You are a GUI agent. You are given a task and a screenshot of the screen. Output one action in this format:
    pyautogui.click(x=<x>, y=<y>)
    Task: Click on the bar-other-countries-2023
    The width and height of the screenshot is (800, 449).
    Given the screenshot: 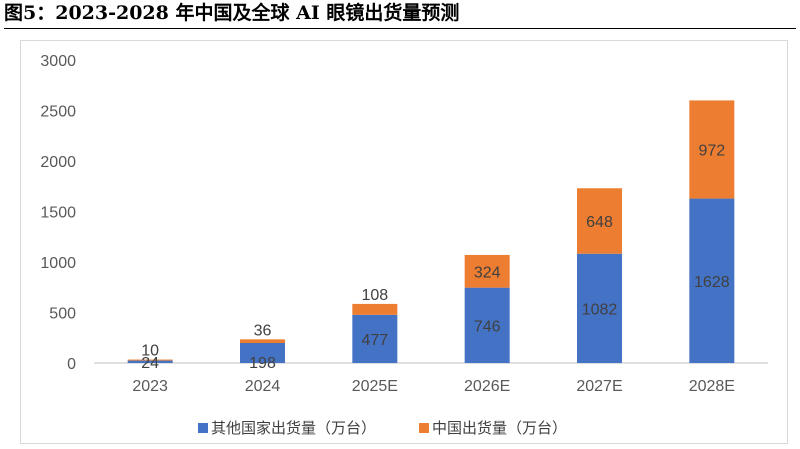 What is the action you would take?
    pyautogui.click(x=150, y=361)
    